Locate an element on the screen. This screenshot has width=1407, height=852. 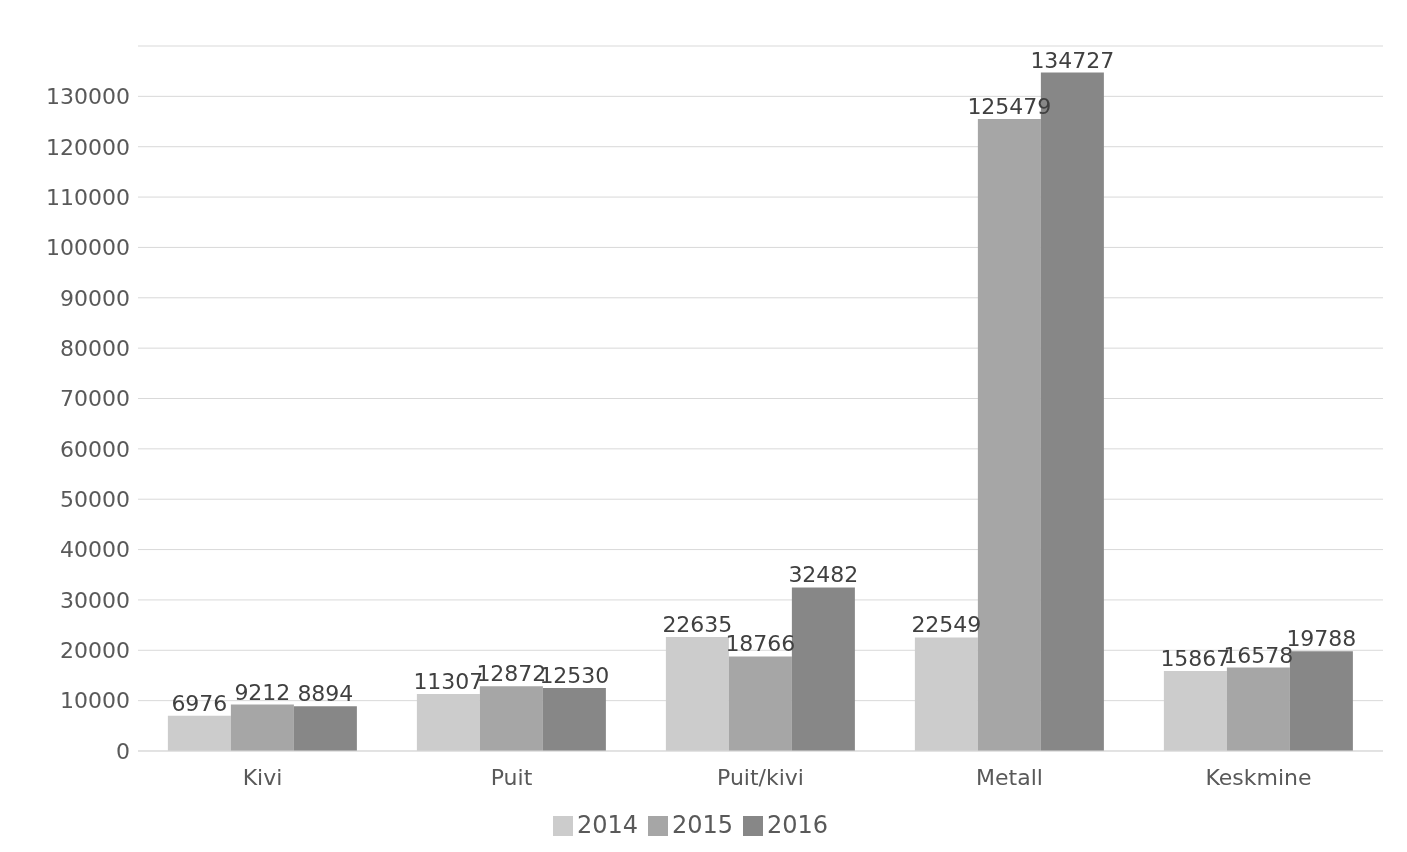
data-label: 8894 is located at coordinates (325, 694).